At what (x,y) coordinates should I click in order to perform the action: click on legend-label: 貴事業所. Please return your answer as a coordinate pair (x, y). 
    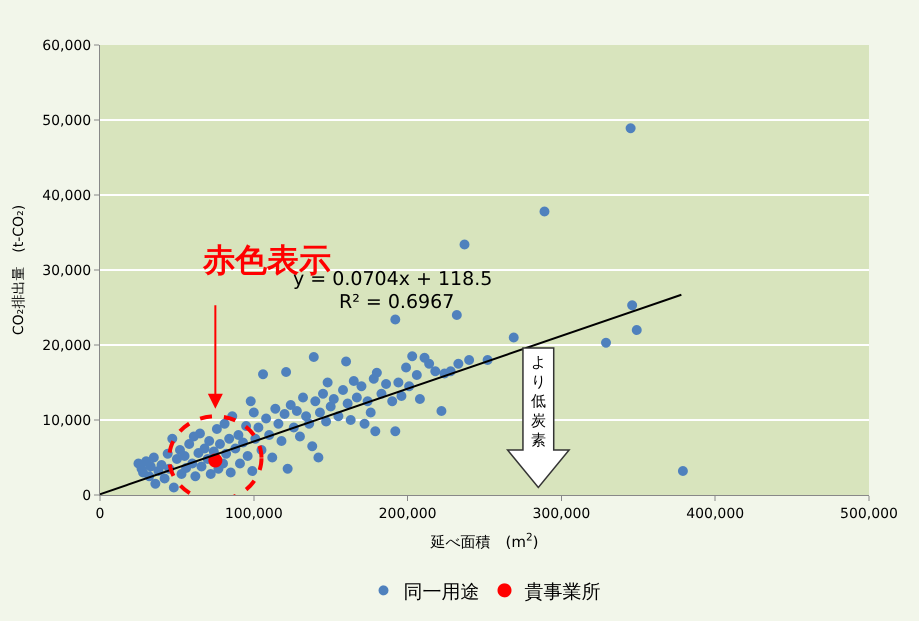
    Looking at the image, I should click on (562, 591).